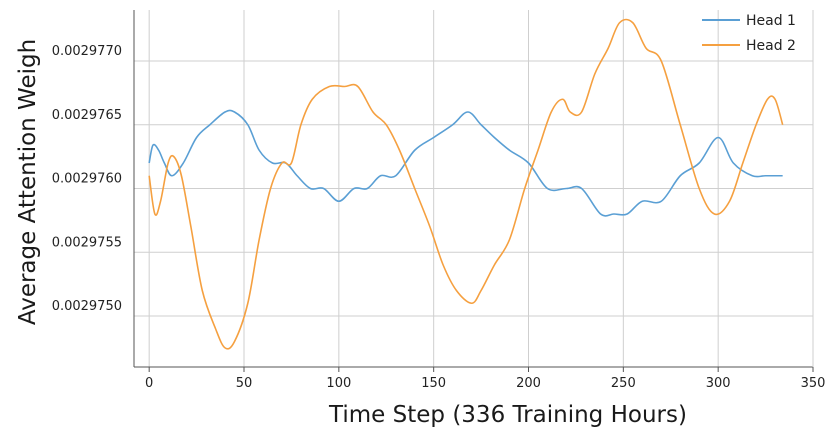 This screenshot has height=432, width=830. Describe the element at coordinates (507, 415) in the screenshot. I see `x-axis-title: Time Step (336 Training Hours)` at that location.